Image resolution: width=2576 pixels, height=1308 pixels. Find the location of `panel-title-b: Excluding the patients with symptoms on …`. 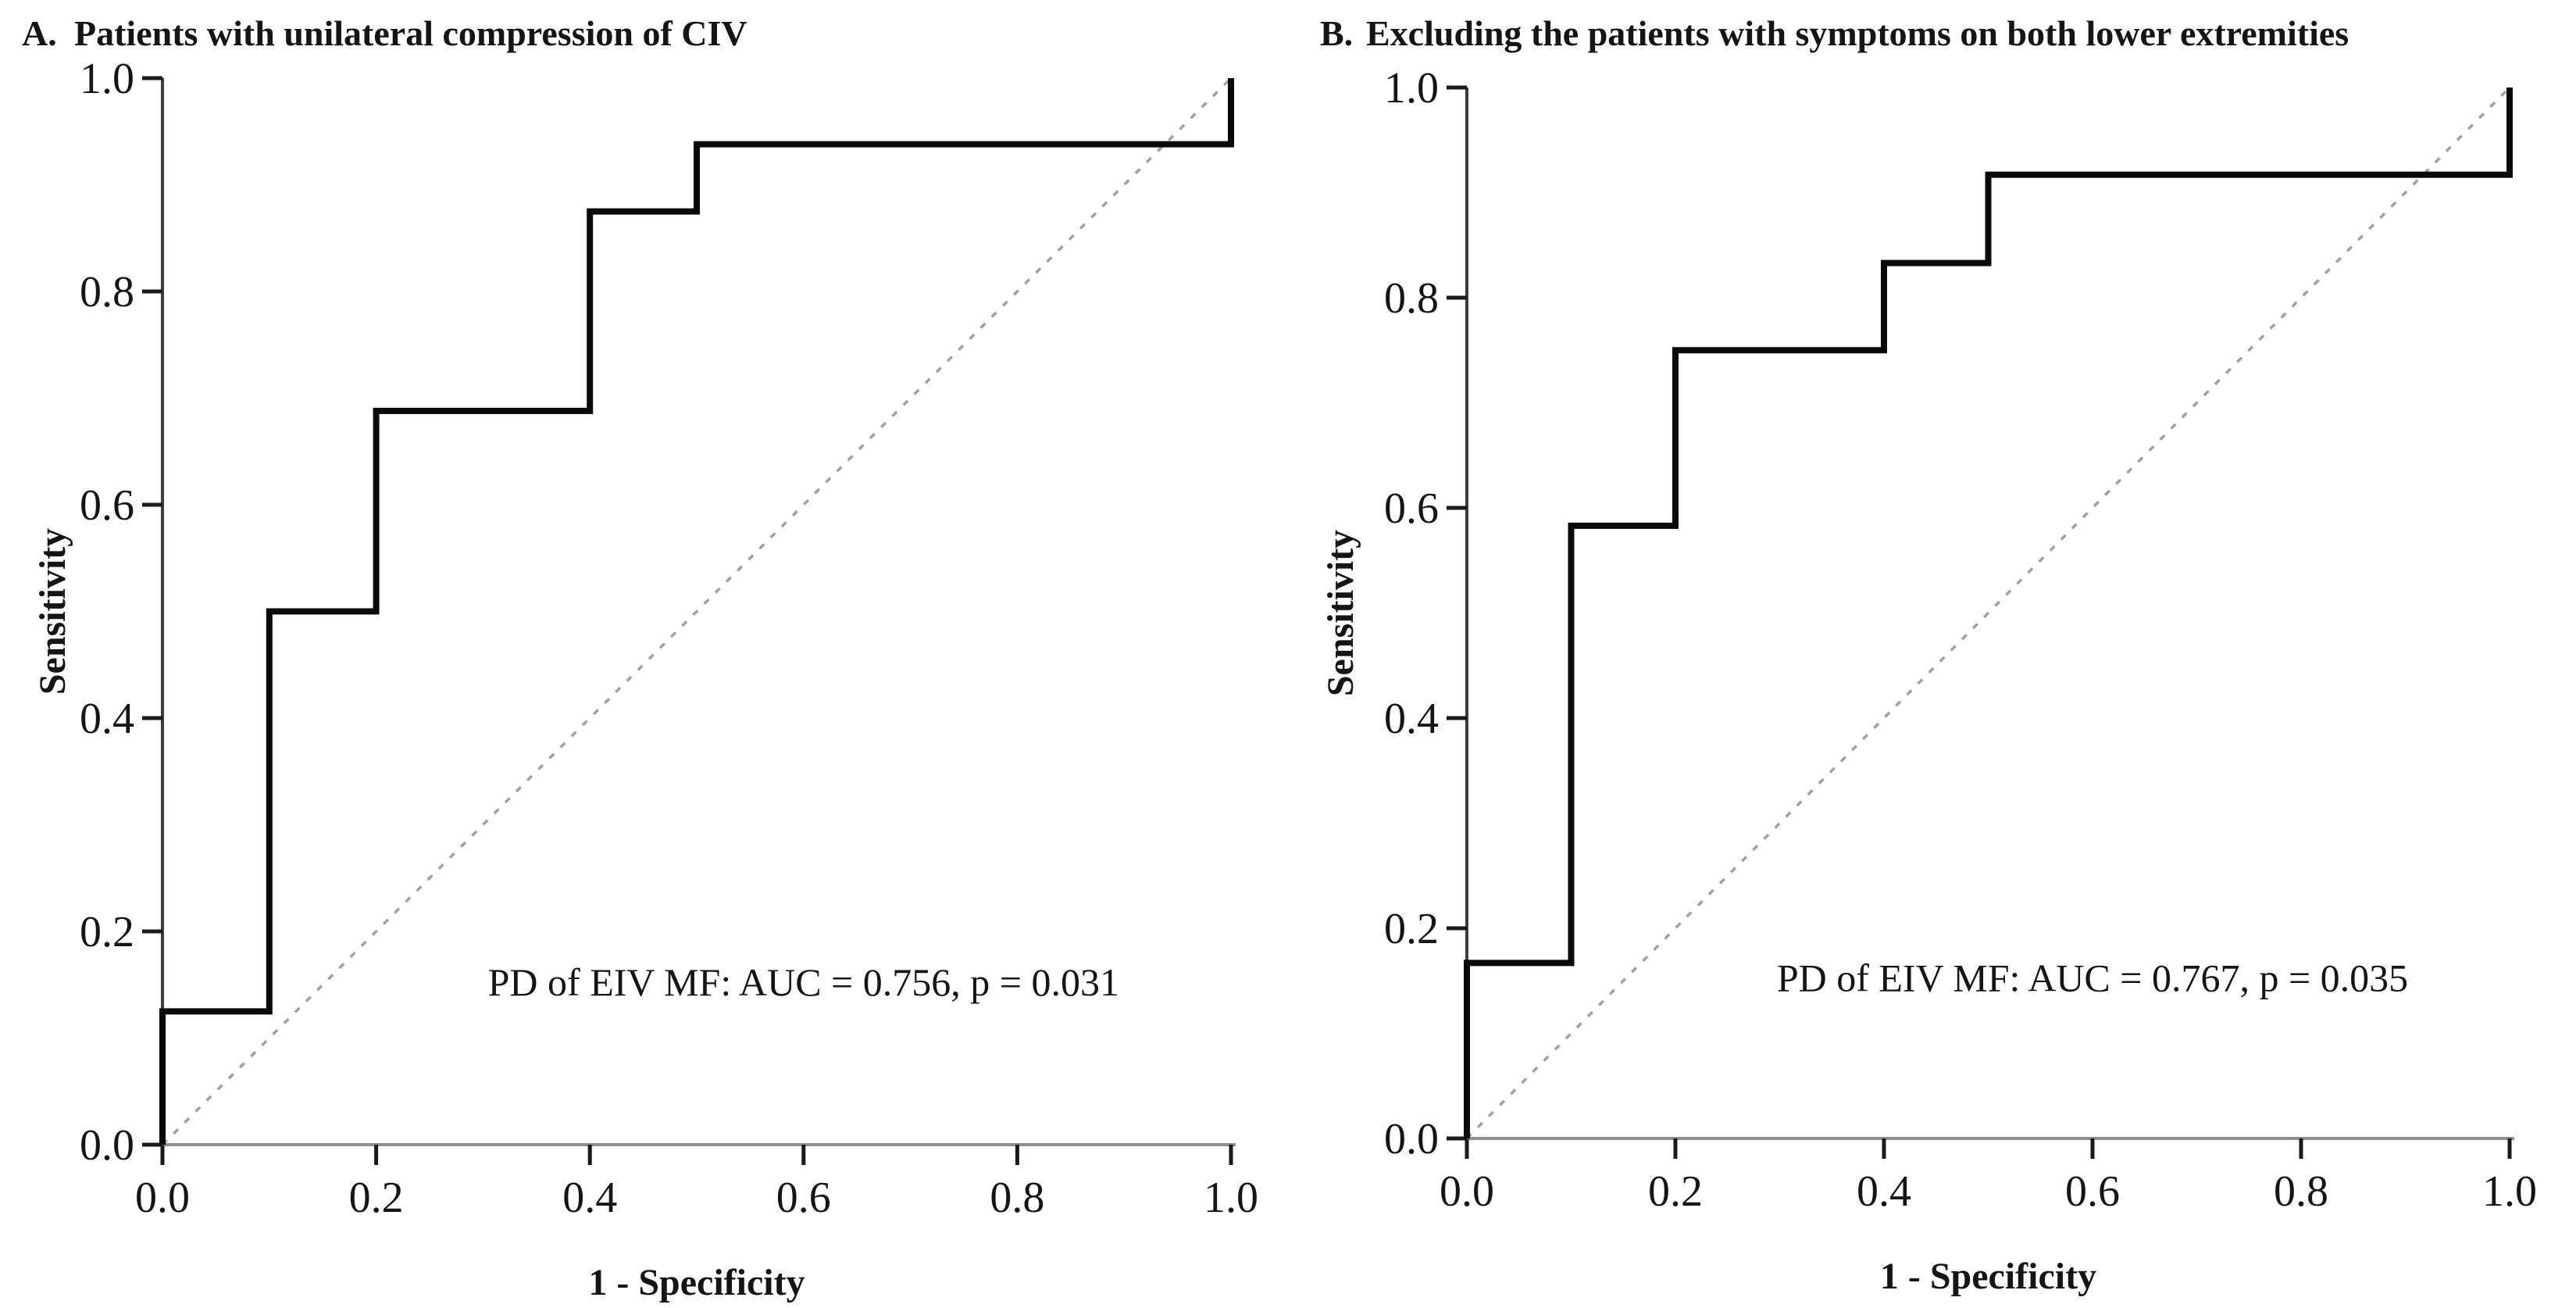

panel-title-b: Excluding the patients with symptoms on … is located at coordinates (1857, 33).